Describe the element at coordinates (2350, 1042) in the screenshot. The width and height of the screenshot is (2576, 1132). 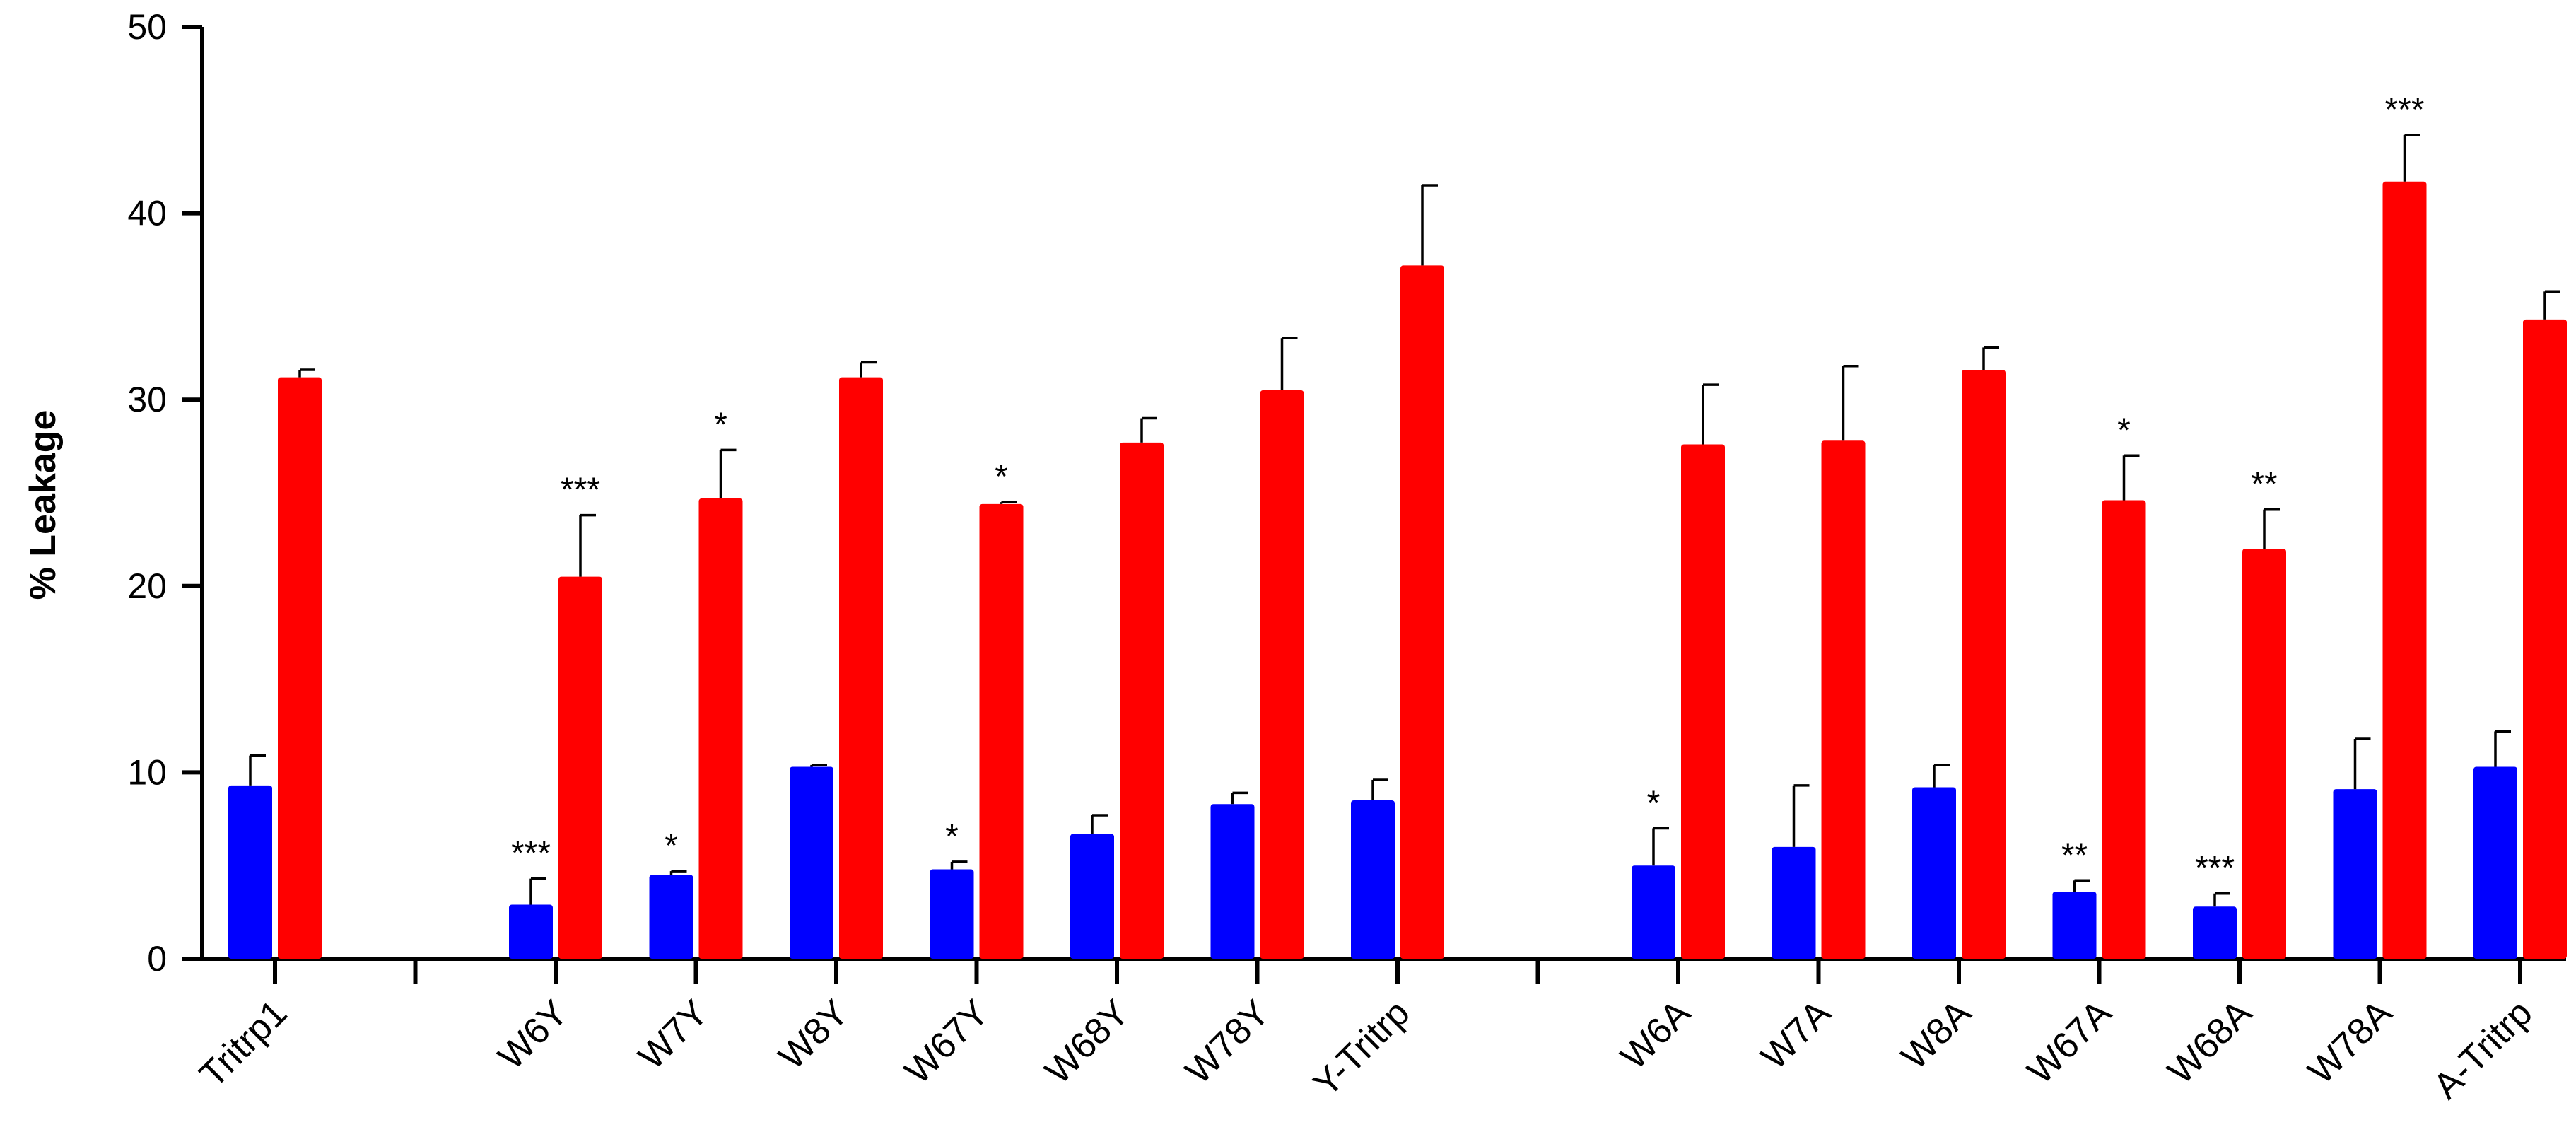
I see `category-label: W78A` at that location.